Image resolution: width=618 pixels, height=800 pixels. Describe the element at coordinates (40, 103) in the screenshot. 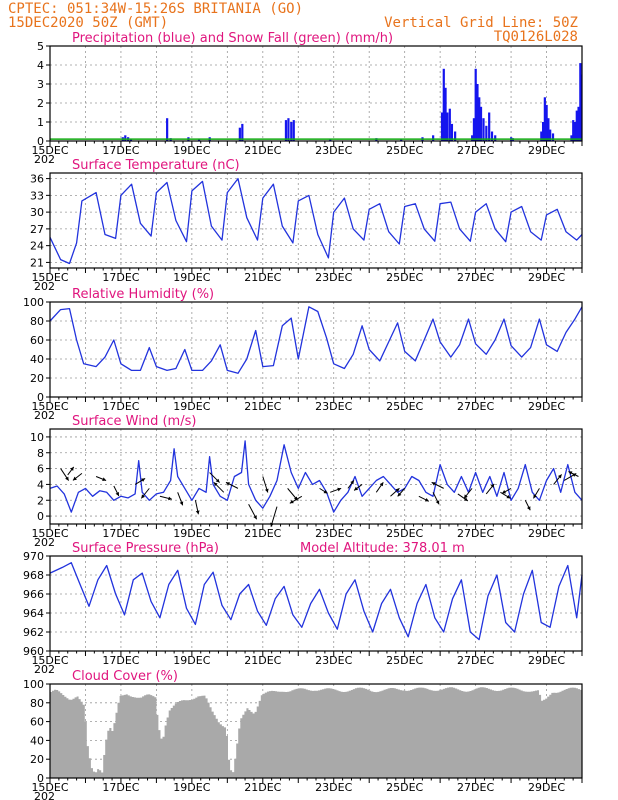

I see `precip-ytick-label: 2` at that location.